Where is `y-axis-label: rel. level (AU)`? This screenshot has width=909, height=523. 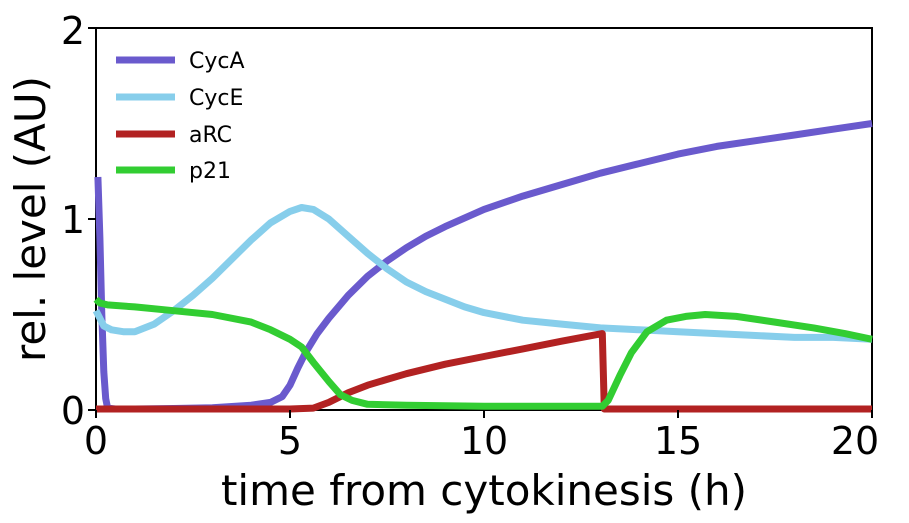
y-axis-label: rel. level (AU) is located at coordinates (30, 219).